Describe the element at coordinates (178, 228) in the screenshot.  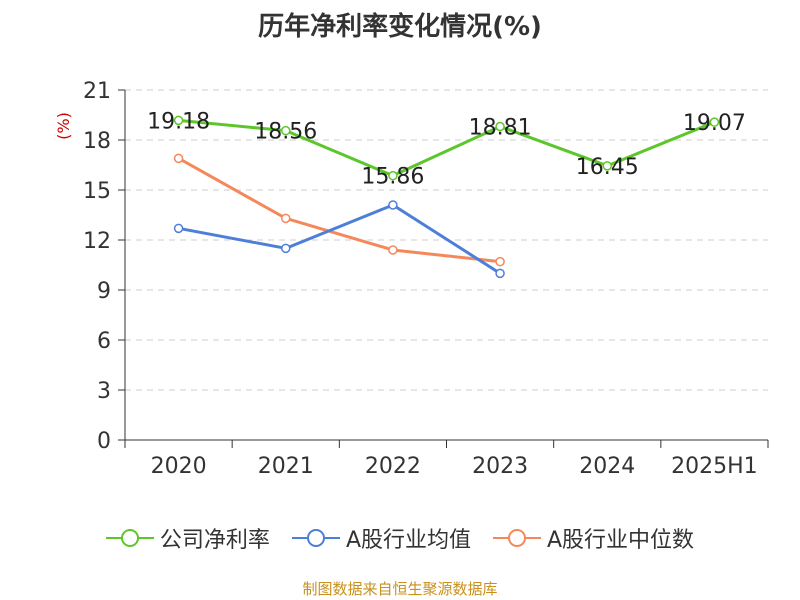
I see `data-point-s1-2020` at that location.